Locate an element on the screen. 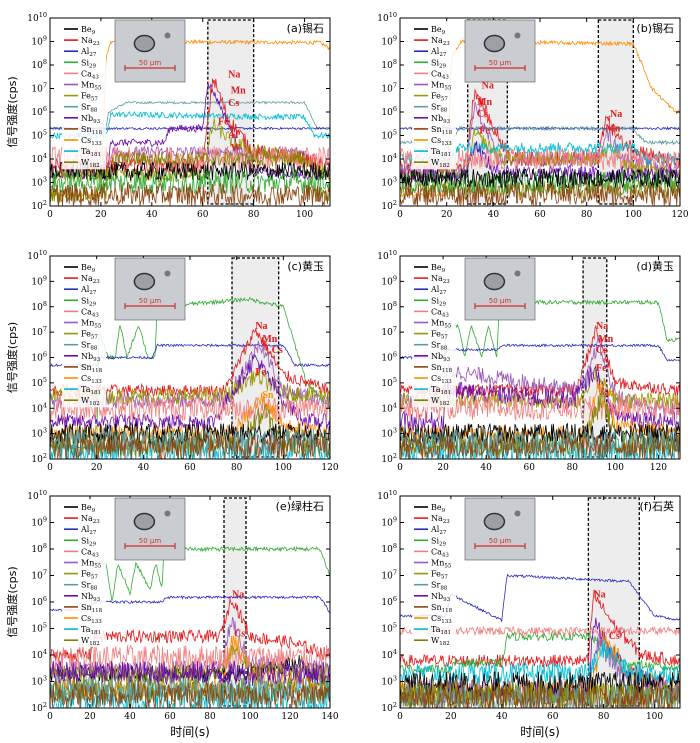 This screenshot has height=743, width=700. x-tick-label: 120 is located at coordinates (679, 215).